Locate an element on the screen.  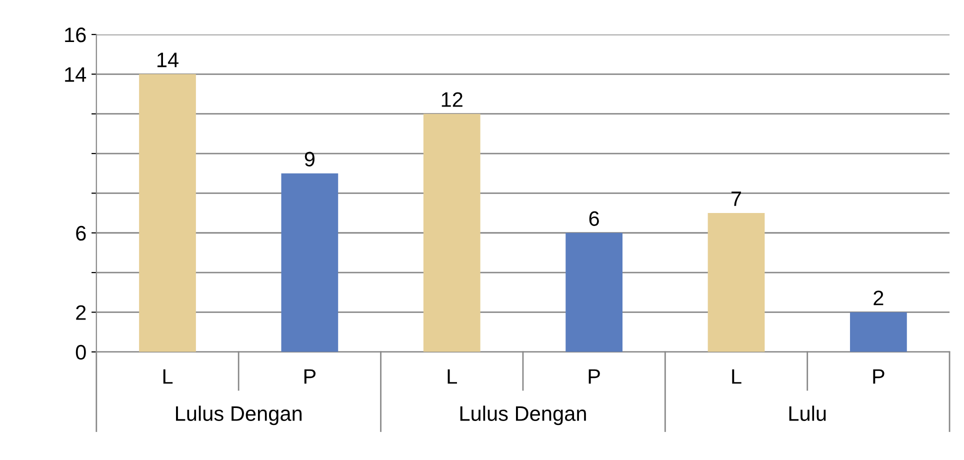
y-tick-label: 14 is located at coordinates (75, 74).